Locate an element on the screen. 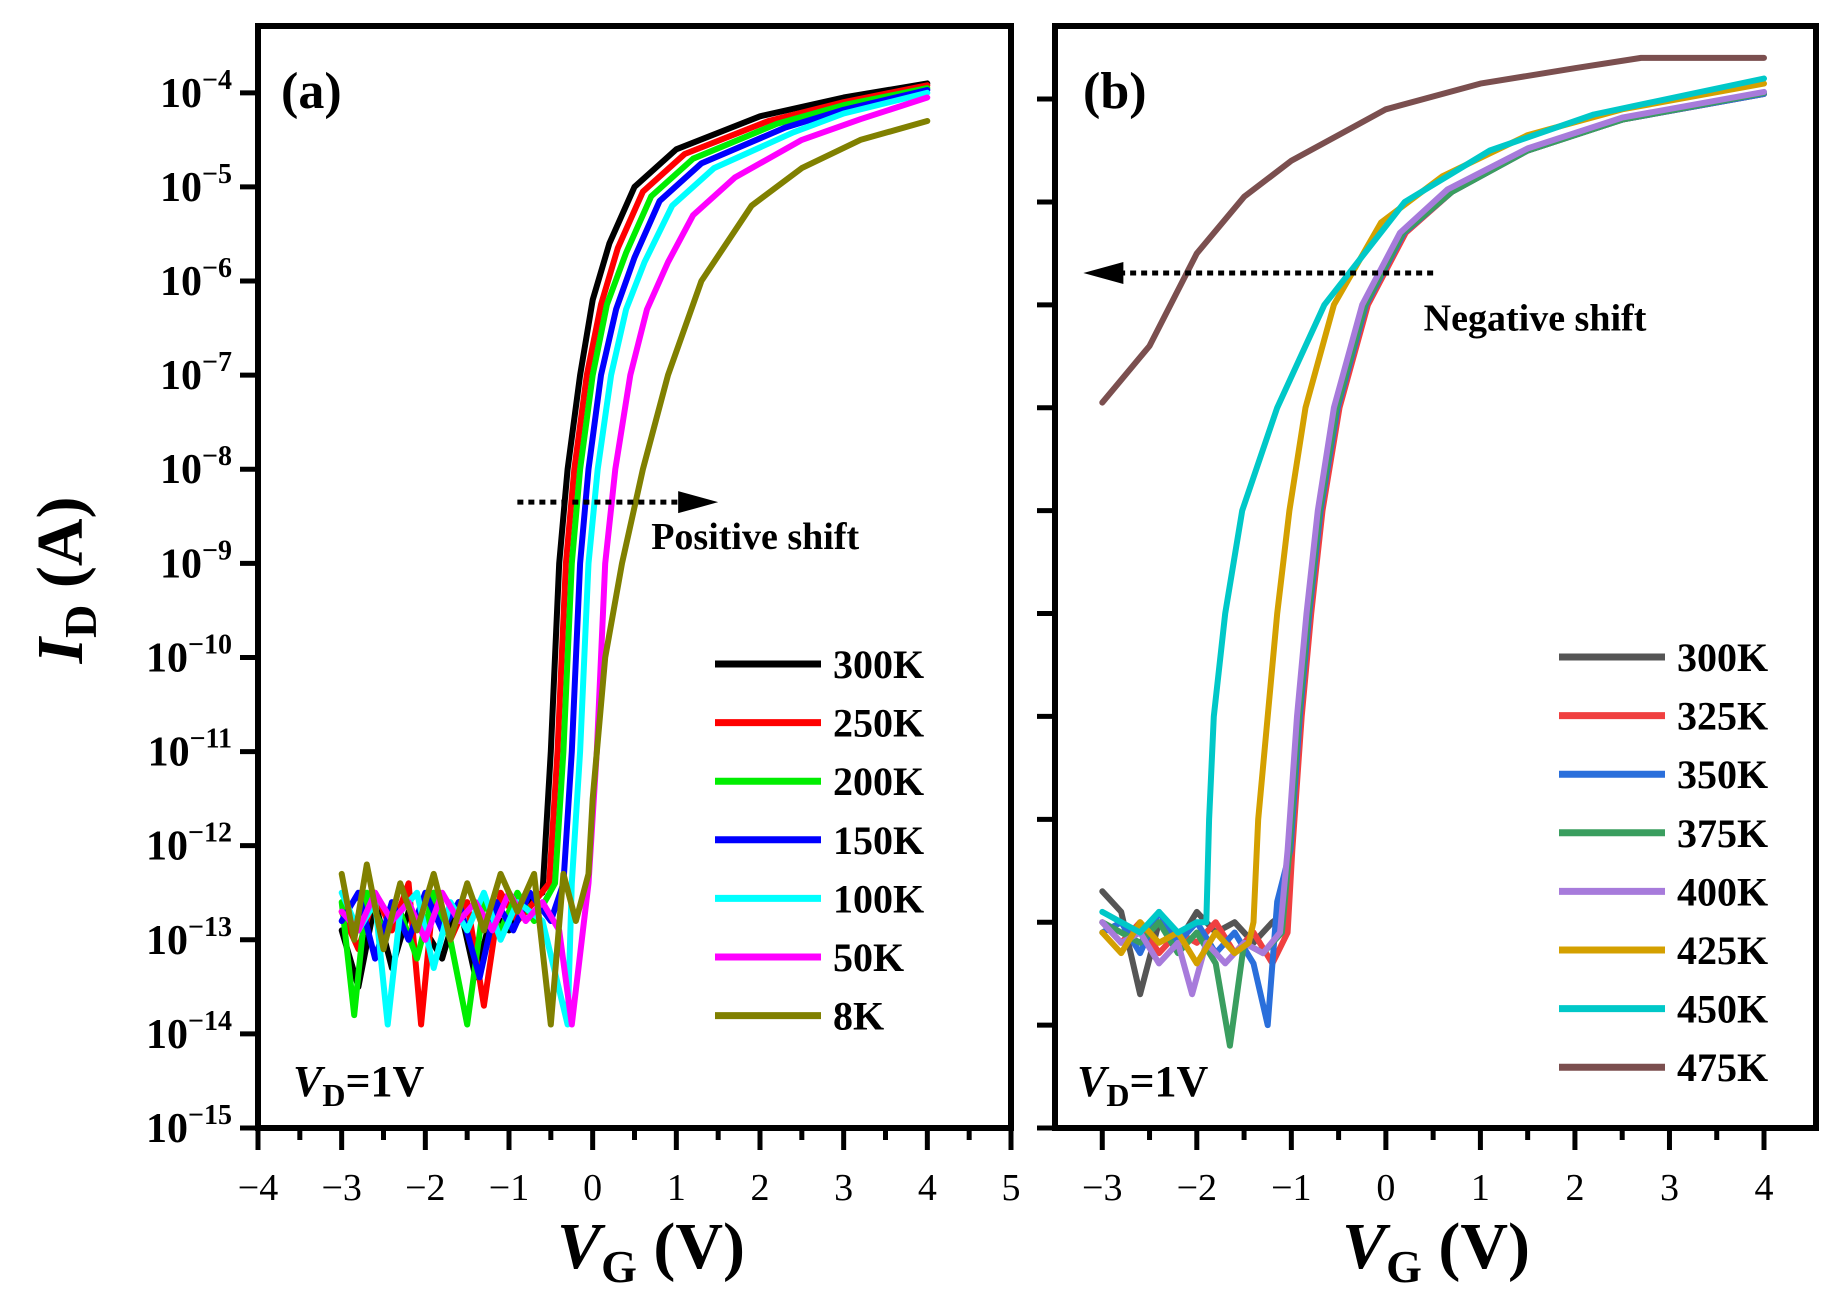 Image resolution: width=1829 pixels, height=1292 pixels. legend-label: 450K is located at coordinates (1722, 1009).